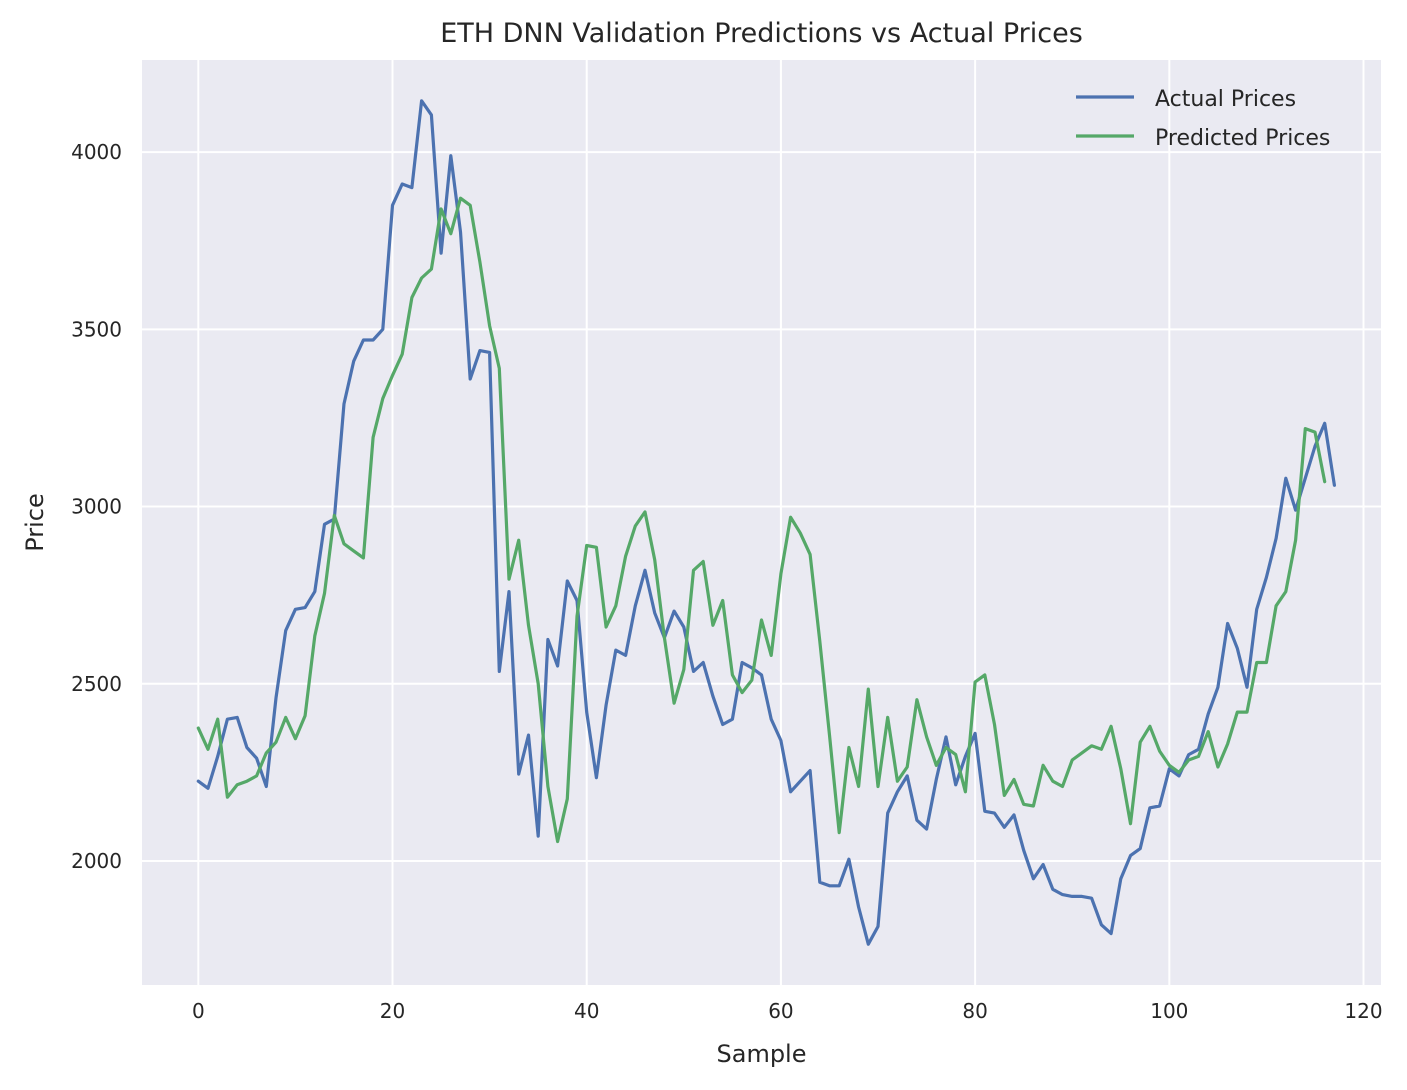 The image size is (1407, 1090). Describe the element at coordinates (96, 152) in the screenshot. I see `y-tick-label: 4000` at that location.